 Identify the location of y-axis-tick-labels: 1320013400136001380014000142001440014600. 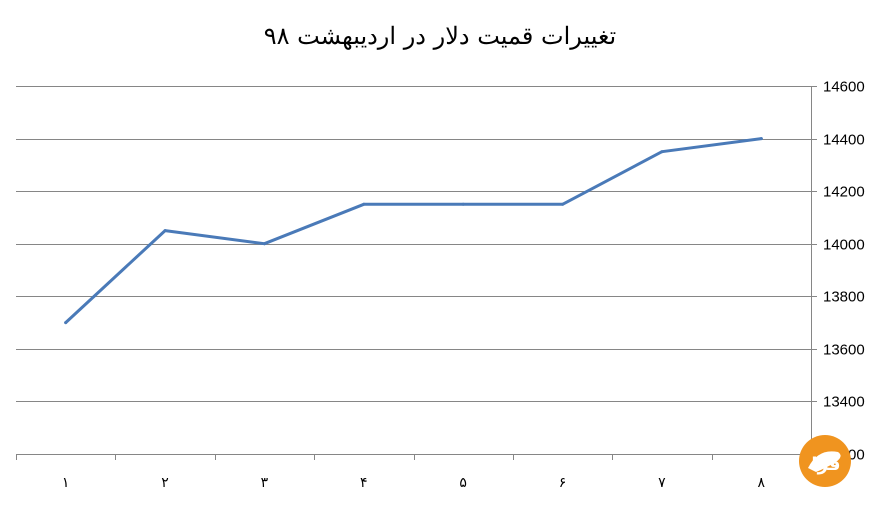
(844, 271).